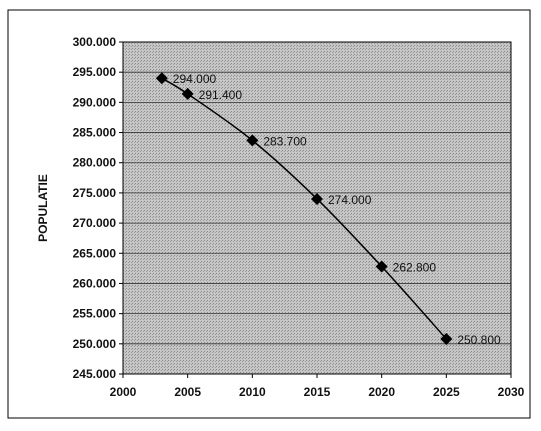 The width and height of the screenshot is (541, 431). What do you see at coordinates (95, 283) in the screenshot?
I see `y-tick-label: 260.000` at bounding box center [95, 283].